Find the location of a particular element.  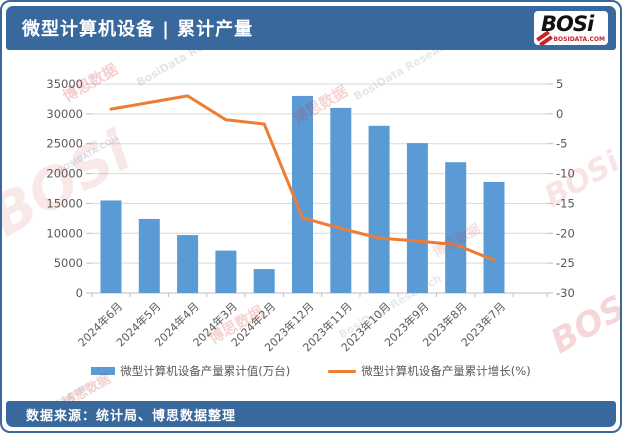

right-axis-label: -25 is located at coordinates (565, 263).